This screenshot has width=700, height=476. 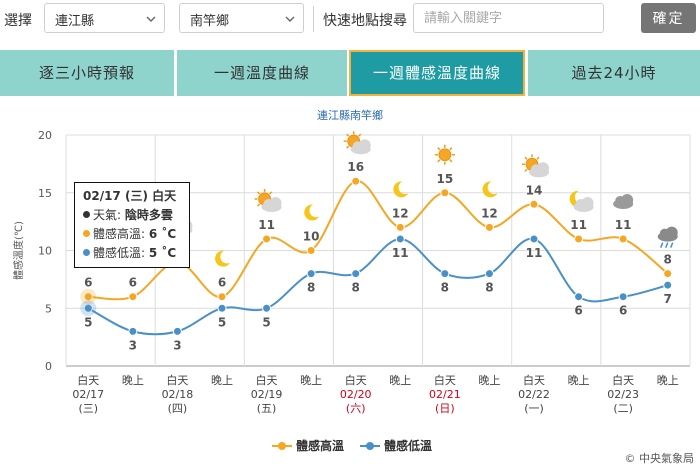 I want to click on township-select-value: 南竿鄉, so click(x=210, y=21).